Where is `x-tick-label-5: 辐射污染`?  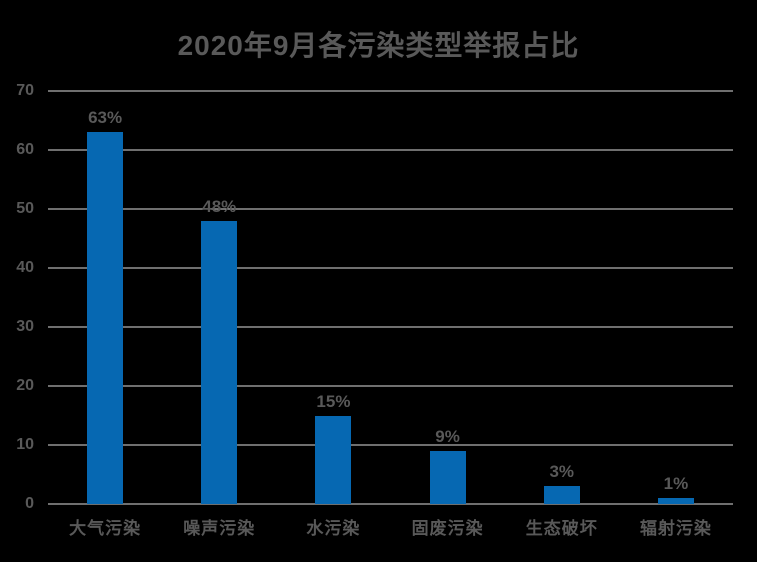
x-tick-label-5: 辐射污染 is located at coordinates (675, 528).